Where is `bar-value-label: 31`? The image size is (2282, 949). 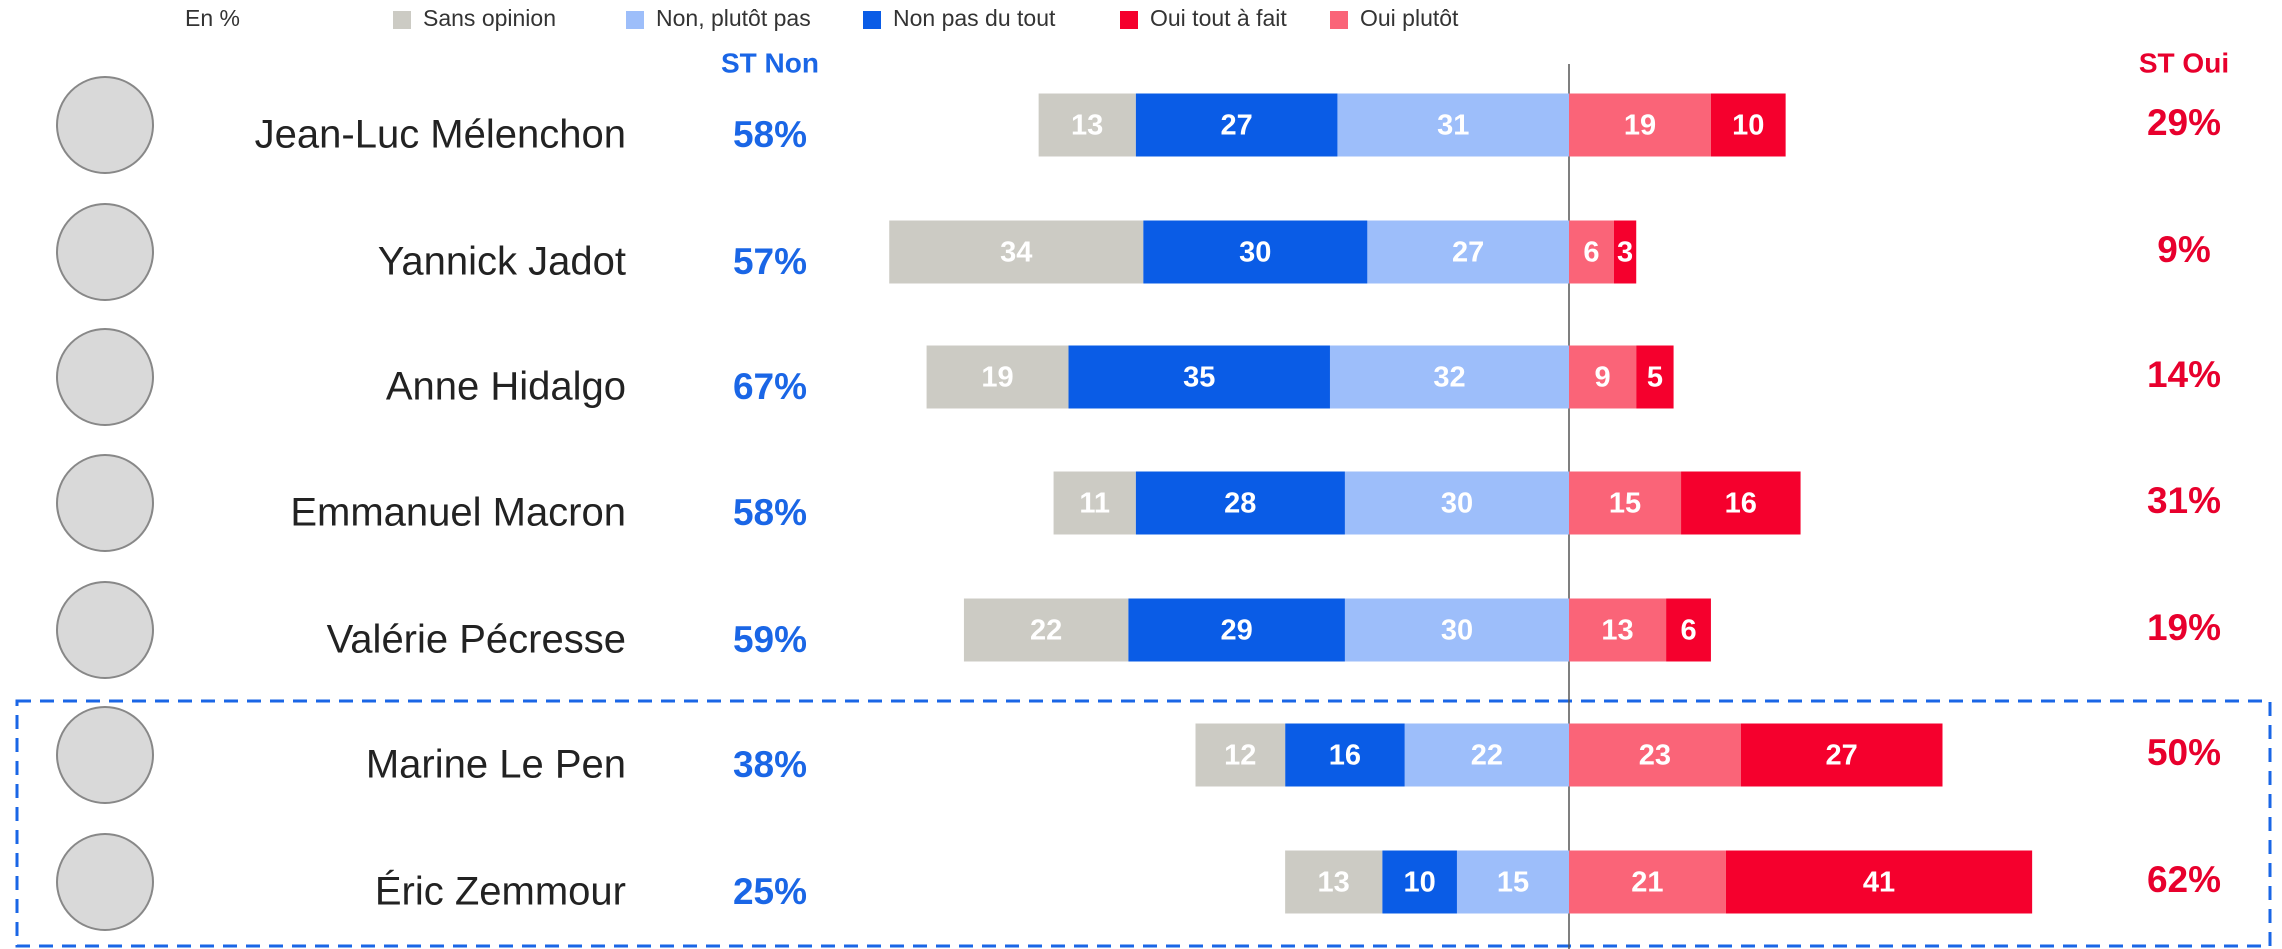
bar-value-label: 31 is located at coordinates (1453, 126).